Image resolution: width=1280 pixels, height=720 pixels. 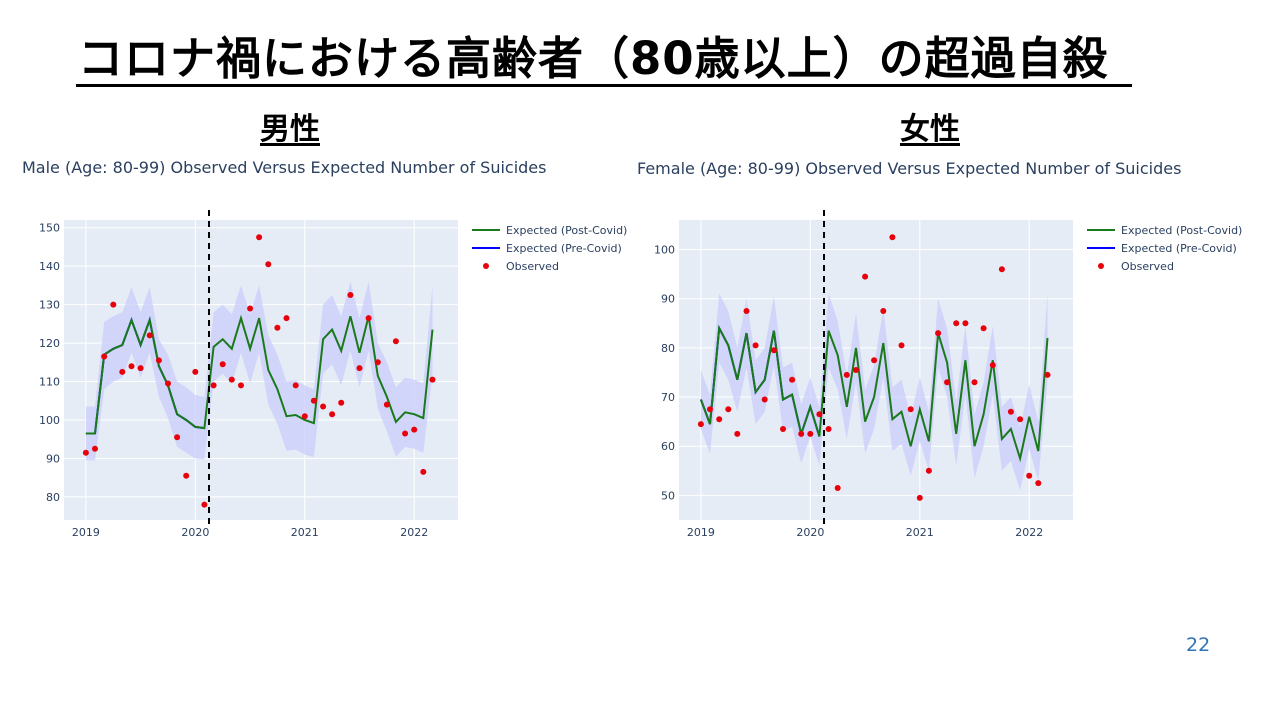 I want to click on y-tick-label: 150, so click(x=49, y=228).